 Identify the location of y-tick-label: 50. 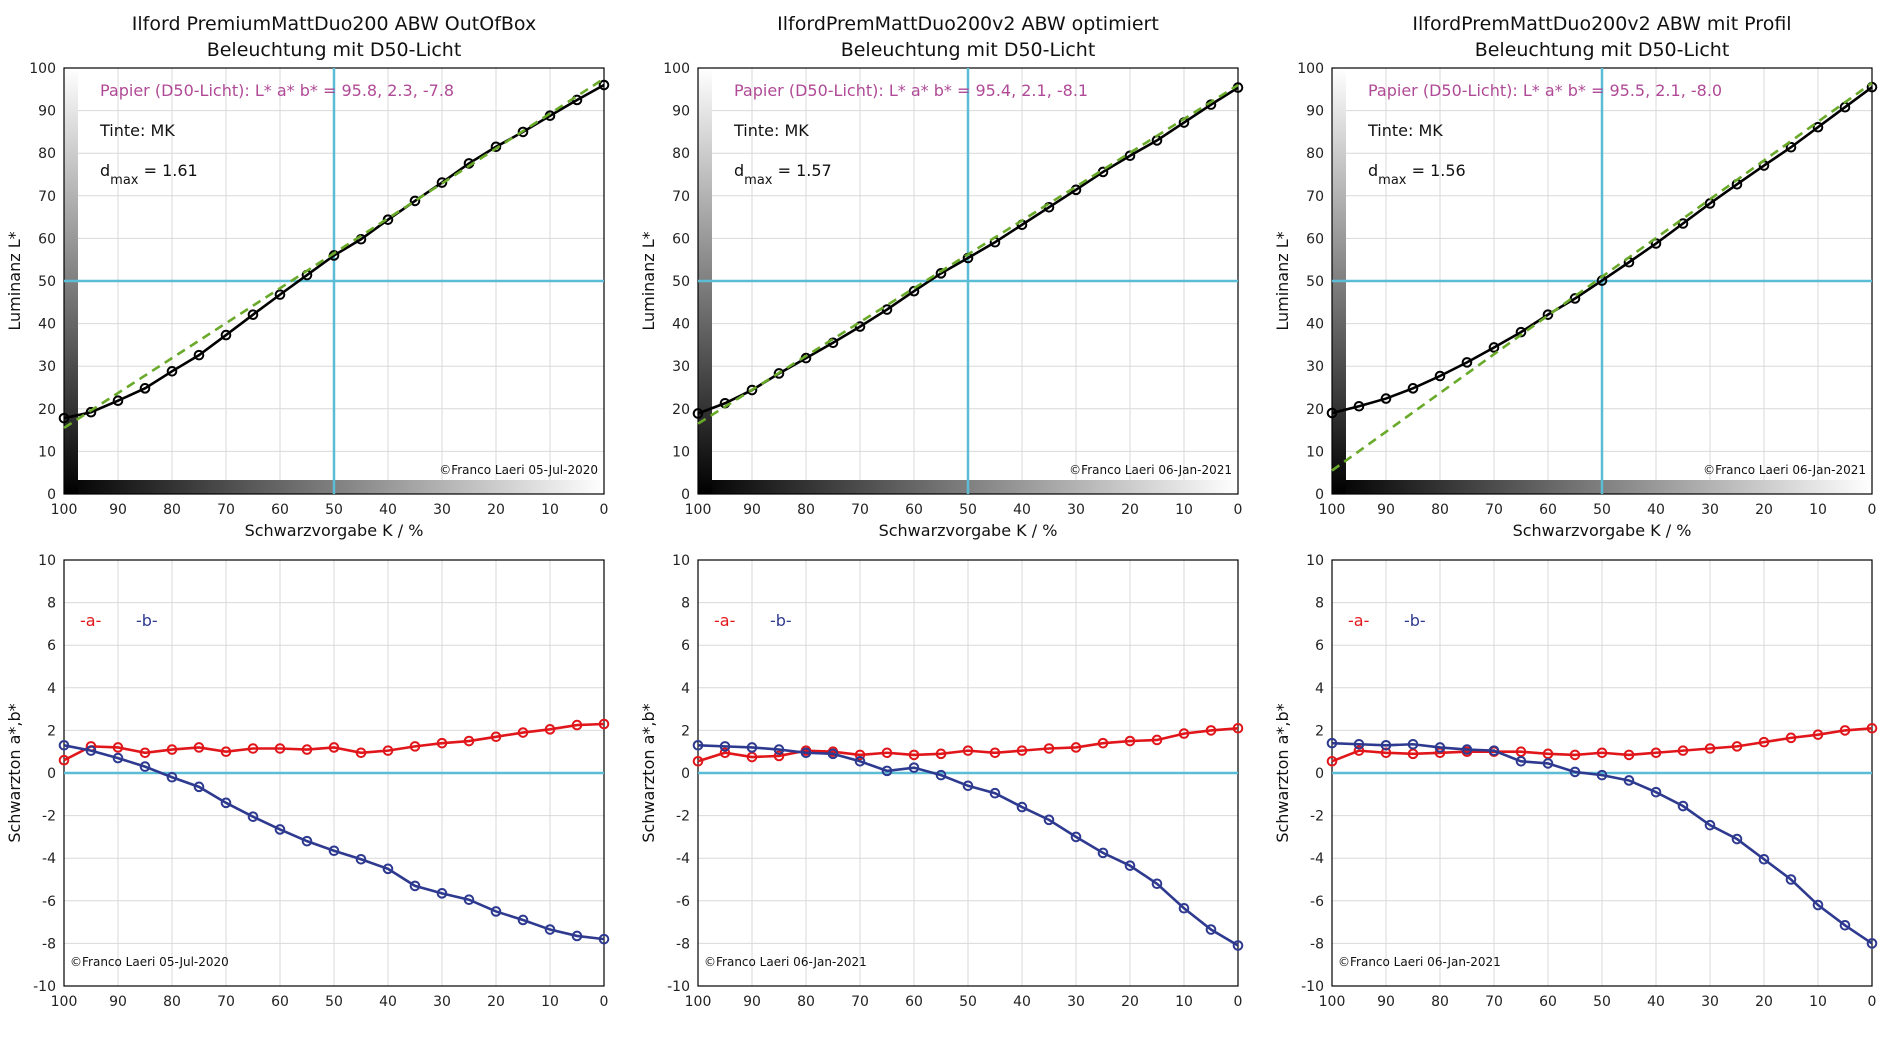
(681, 282).